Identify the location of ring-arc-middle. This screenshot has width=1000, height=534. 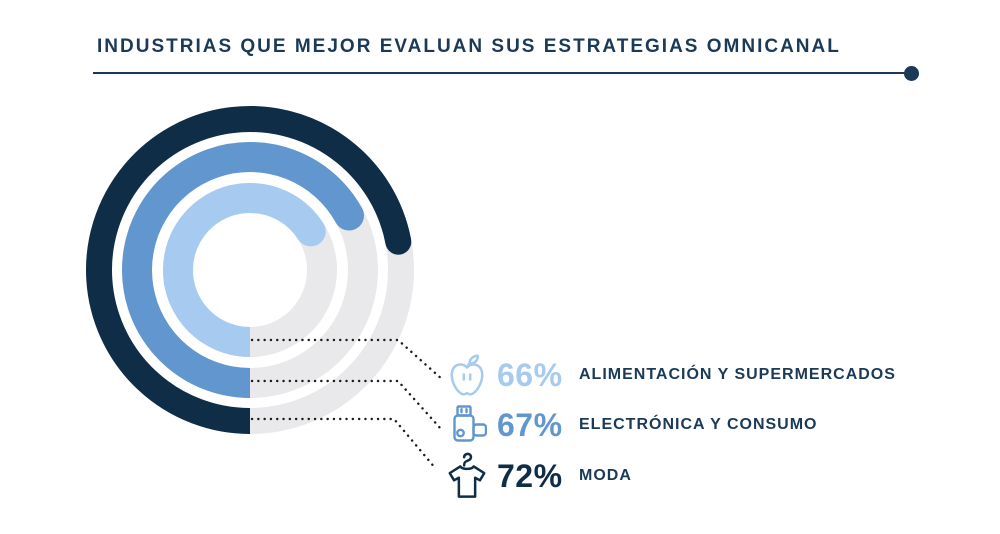
(242, 270).